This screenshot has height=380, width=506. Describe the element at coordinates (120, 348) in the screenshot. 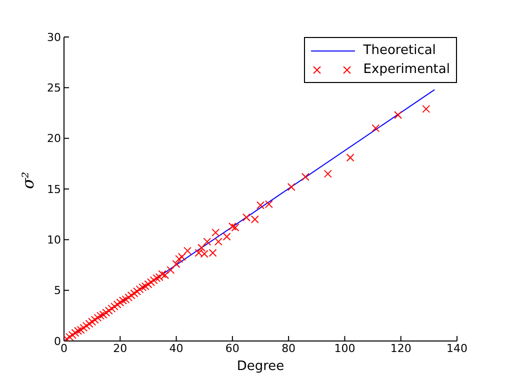

I see `x-tick-label: 20` at that location.